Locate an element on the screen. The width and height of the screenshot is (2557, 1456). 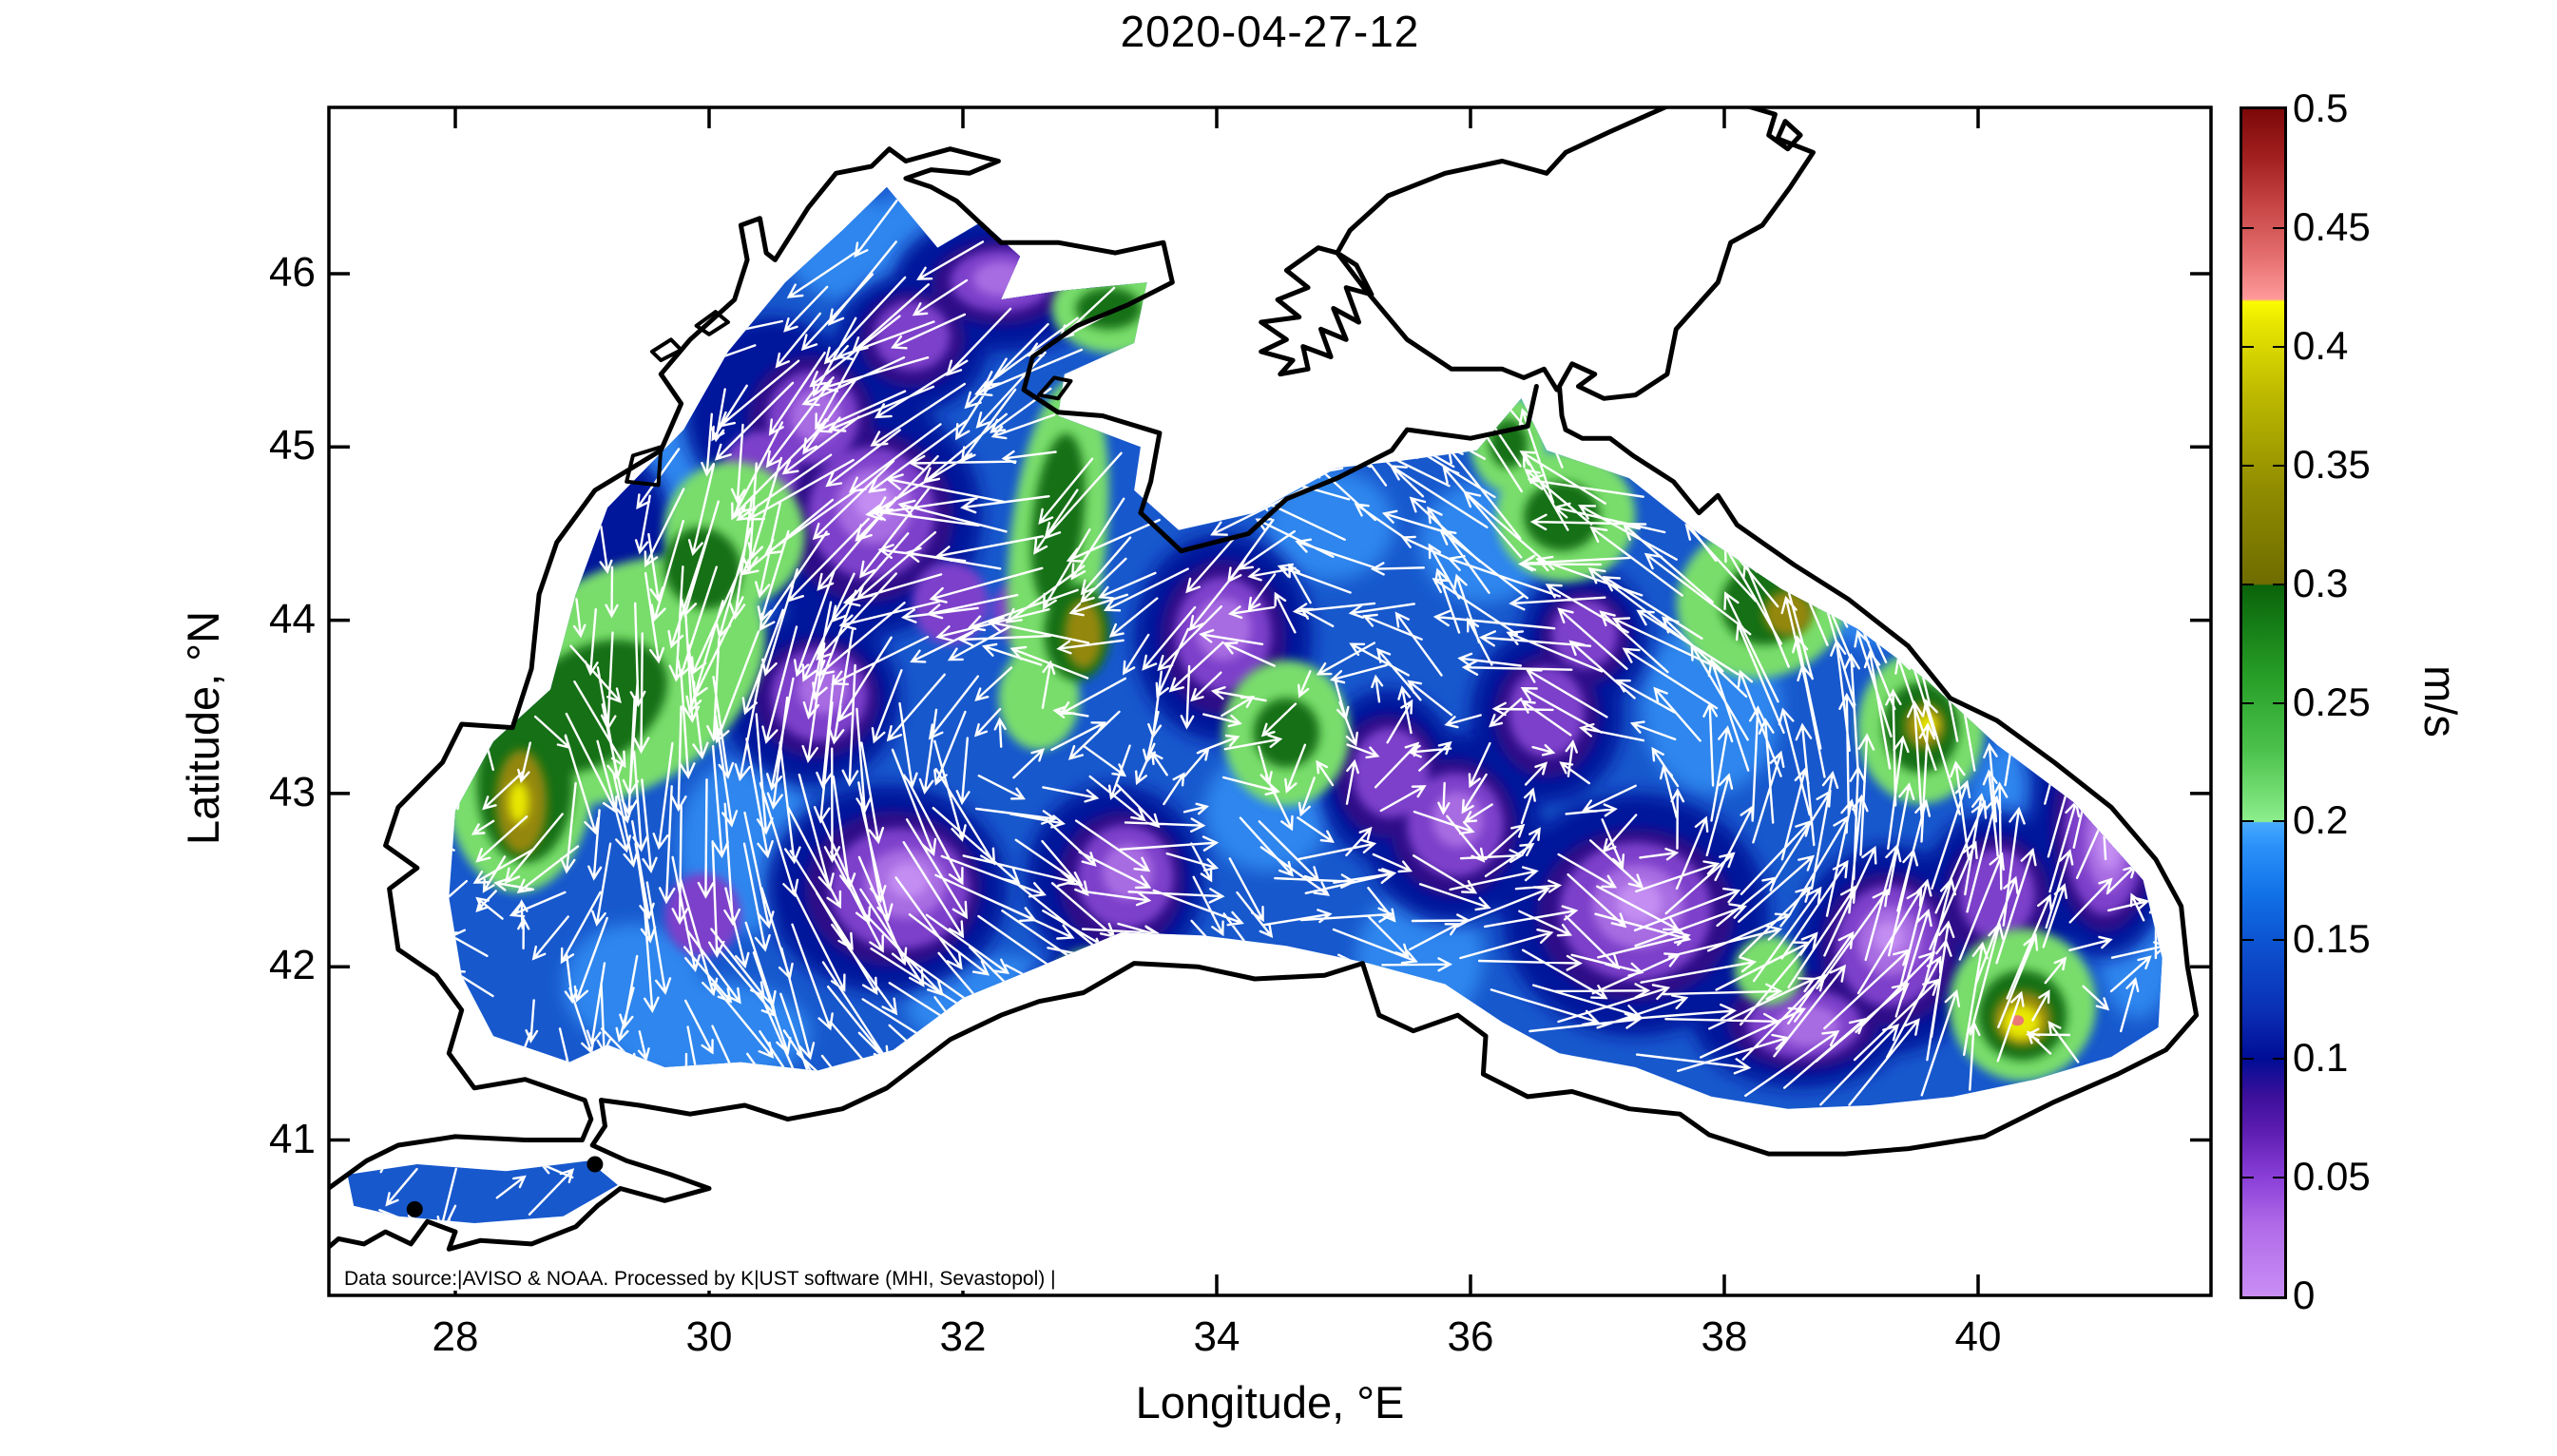
colorbar-tick-label: 0.05 is located at coordinates (2332, 1176).